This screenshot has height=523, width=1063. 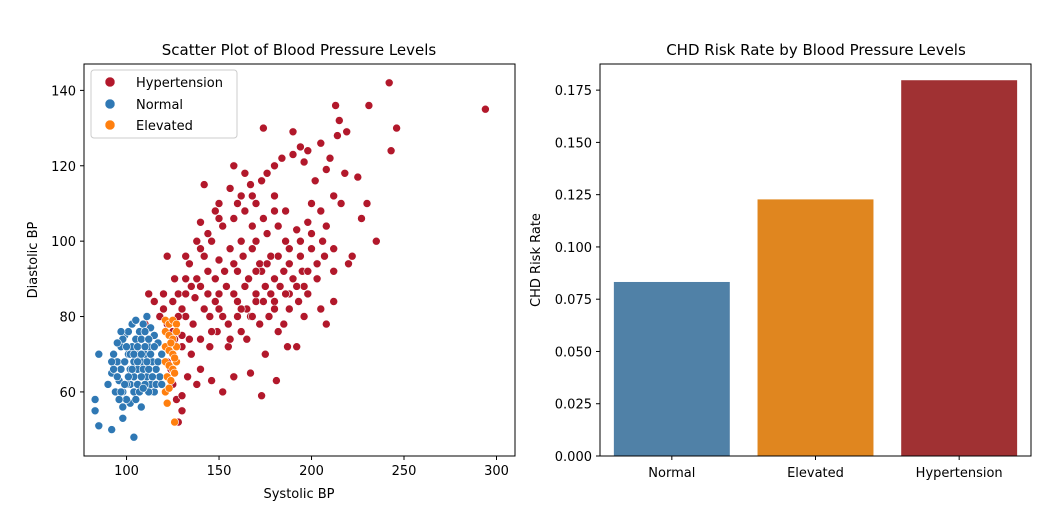 What do you see at coordinates (110, 125) in the screenshot?
I see `legend-marker-elevated` at bounding box center [110, 125].